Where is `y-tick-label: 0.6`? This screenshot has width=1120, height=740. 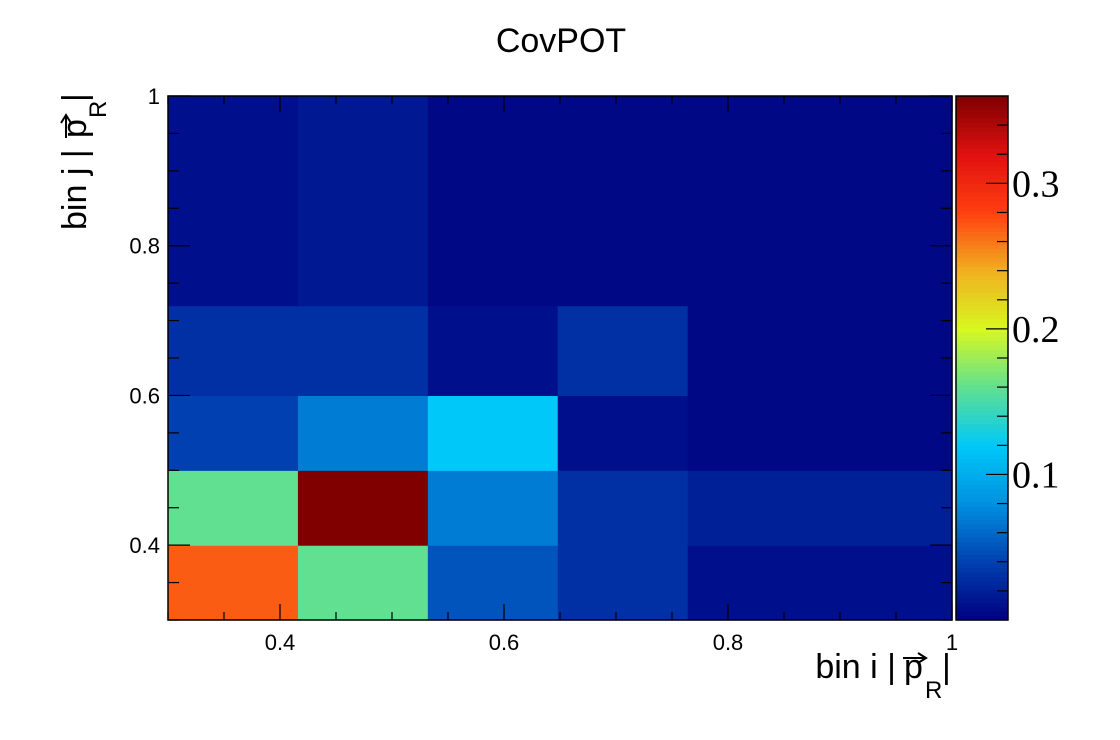
y-tick-label: 0.6 is located at coordinates (144, 395).